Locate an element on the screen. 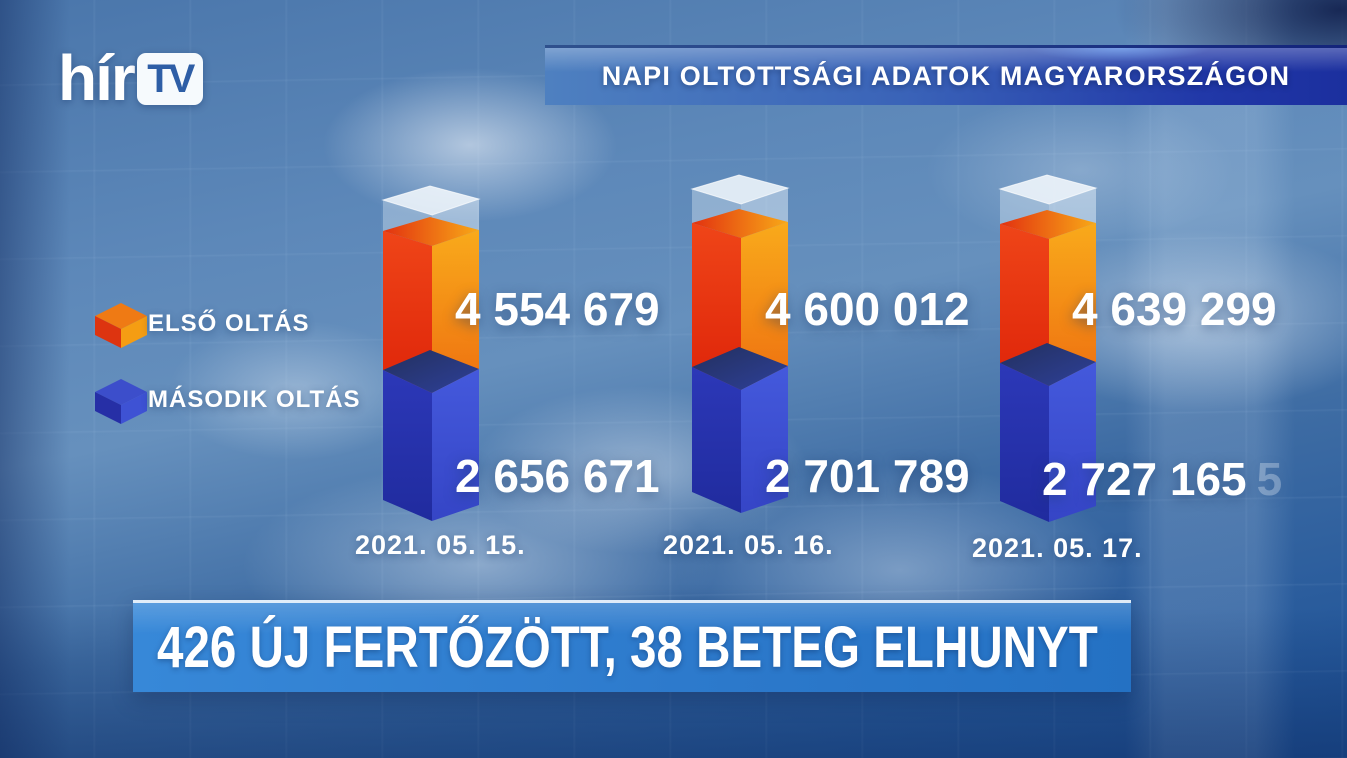 This screenshot has width=1347, height=758. hirtv-logo: hír TV is located at coordinates (130, 78).